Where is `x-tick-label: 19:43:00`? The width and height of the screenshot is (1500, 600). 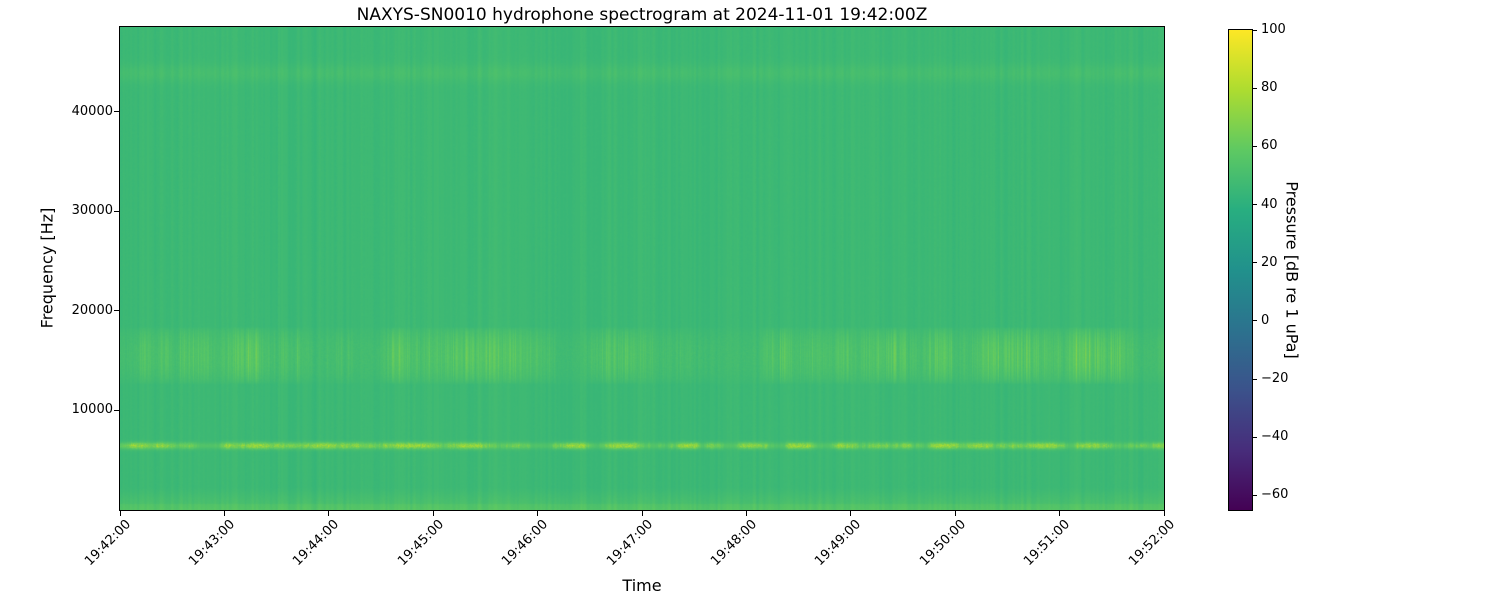
x-tick-label: 19:43:00 is located at coordinates (212, 543).